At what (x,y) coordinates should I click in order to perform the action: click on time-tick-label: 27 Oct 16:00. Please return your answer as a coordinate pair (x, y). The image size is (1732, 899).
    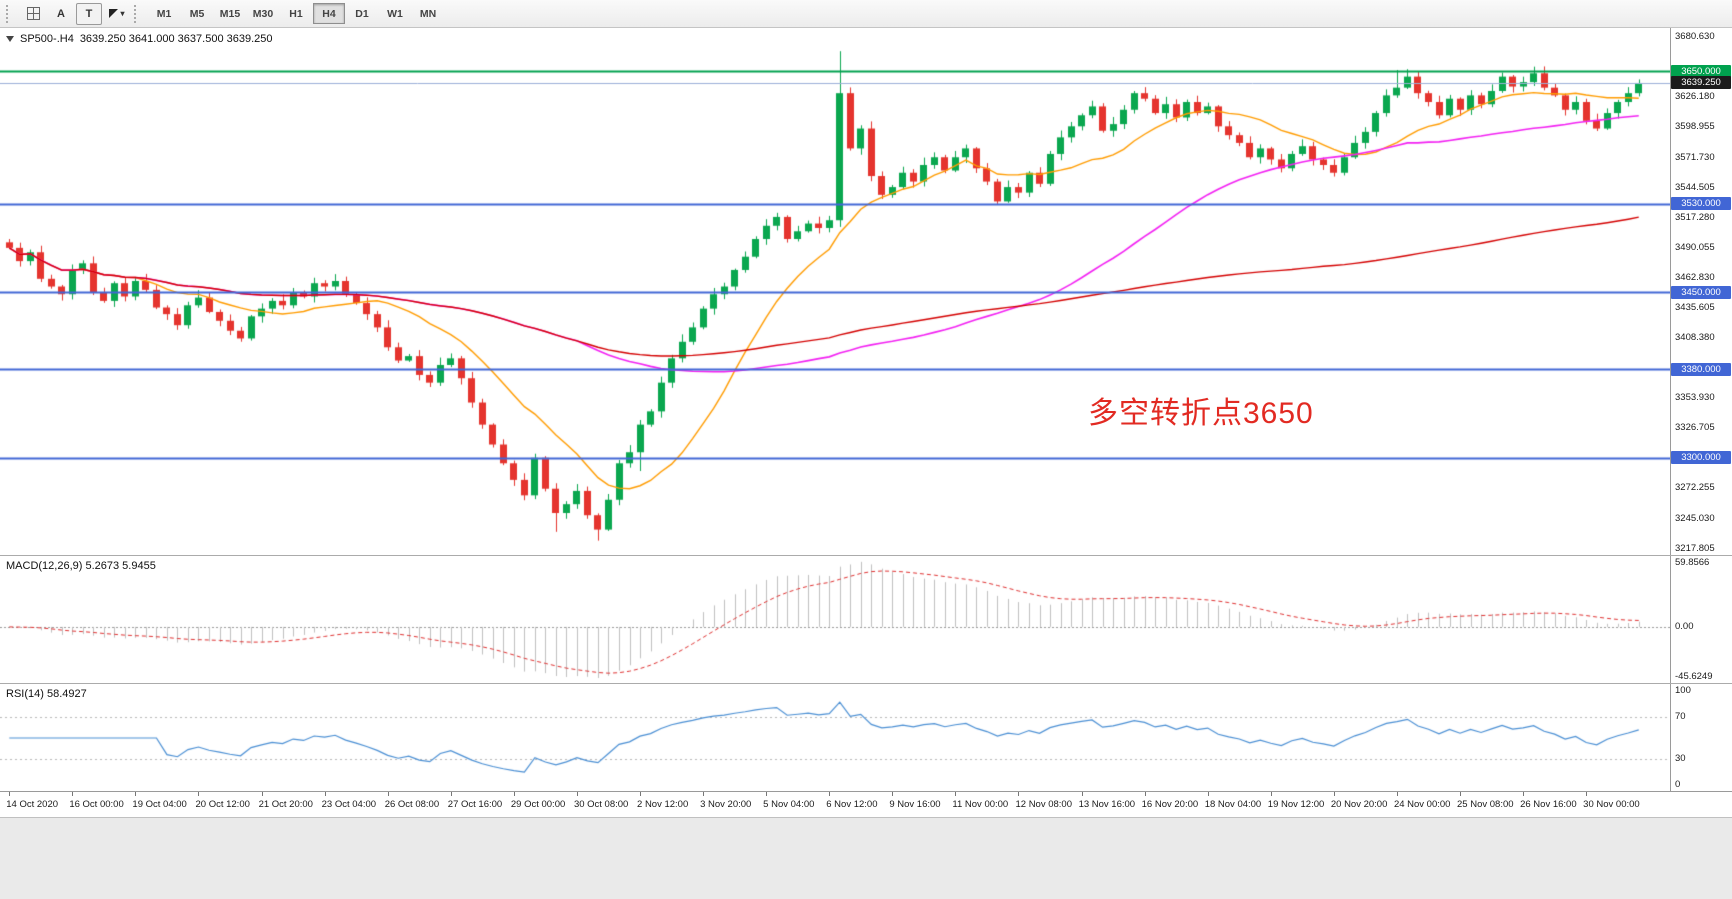
    Looking at the image, I should click on (475, 804).